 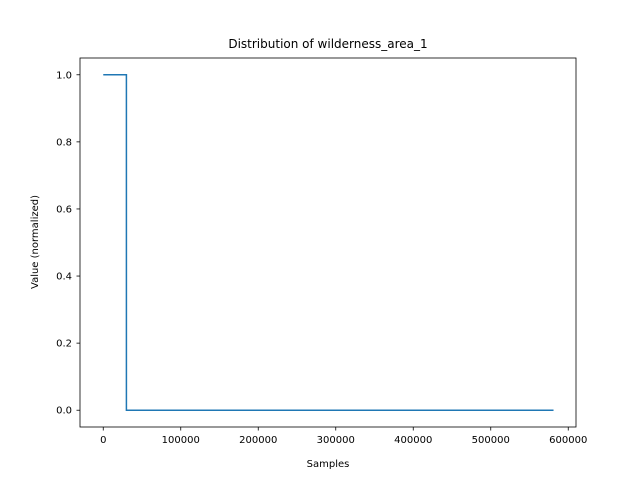 What do you see at coordinates (64, 344) in the screenshot?
I see `y-tick-label: 0.2` at bounding box center [64, 344].